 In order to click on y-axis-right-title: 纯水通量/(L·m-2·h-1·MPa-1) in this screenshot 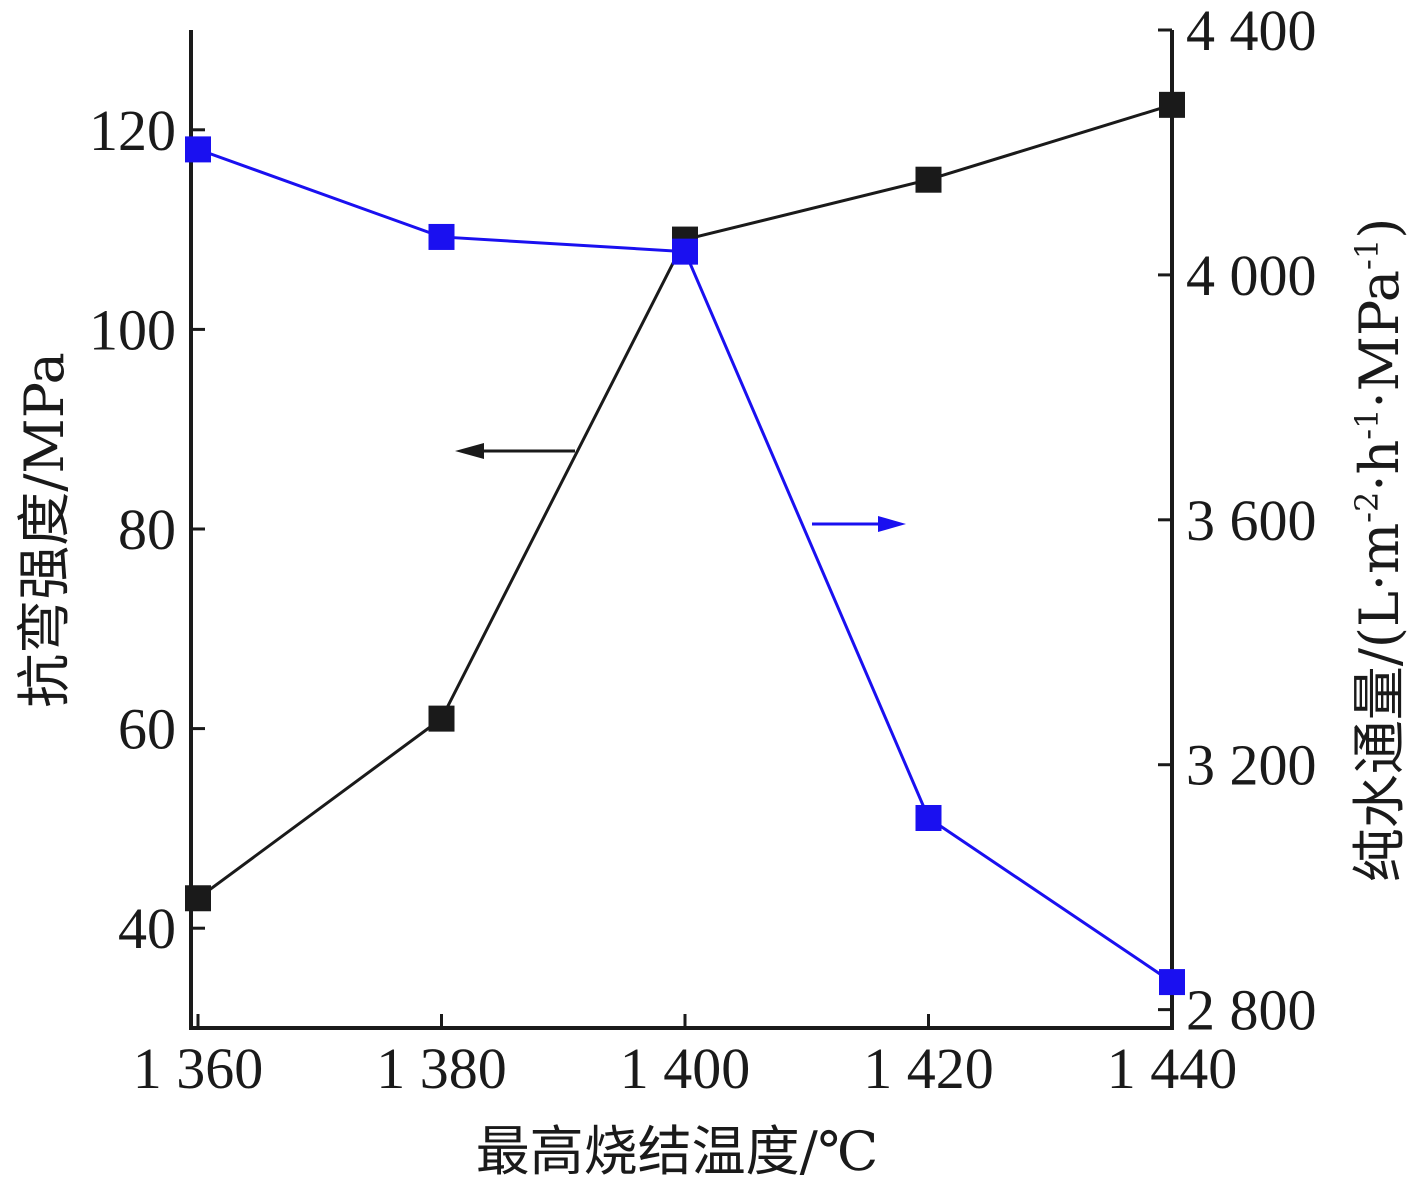, I will do `click(1379, 550)`.